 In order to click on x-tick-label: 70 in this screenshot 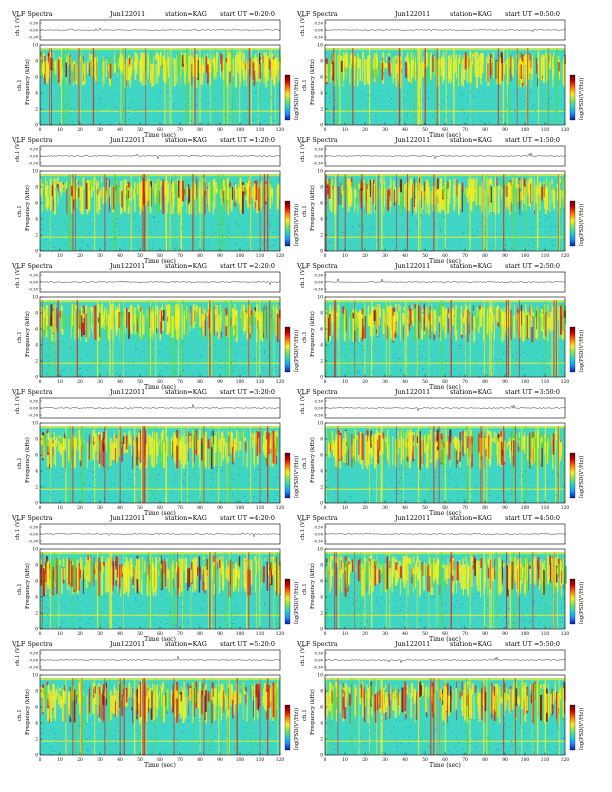, I will do `click(180, 382)`.